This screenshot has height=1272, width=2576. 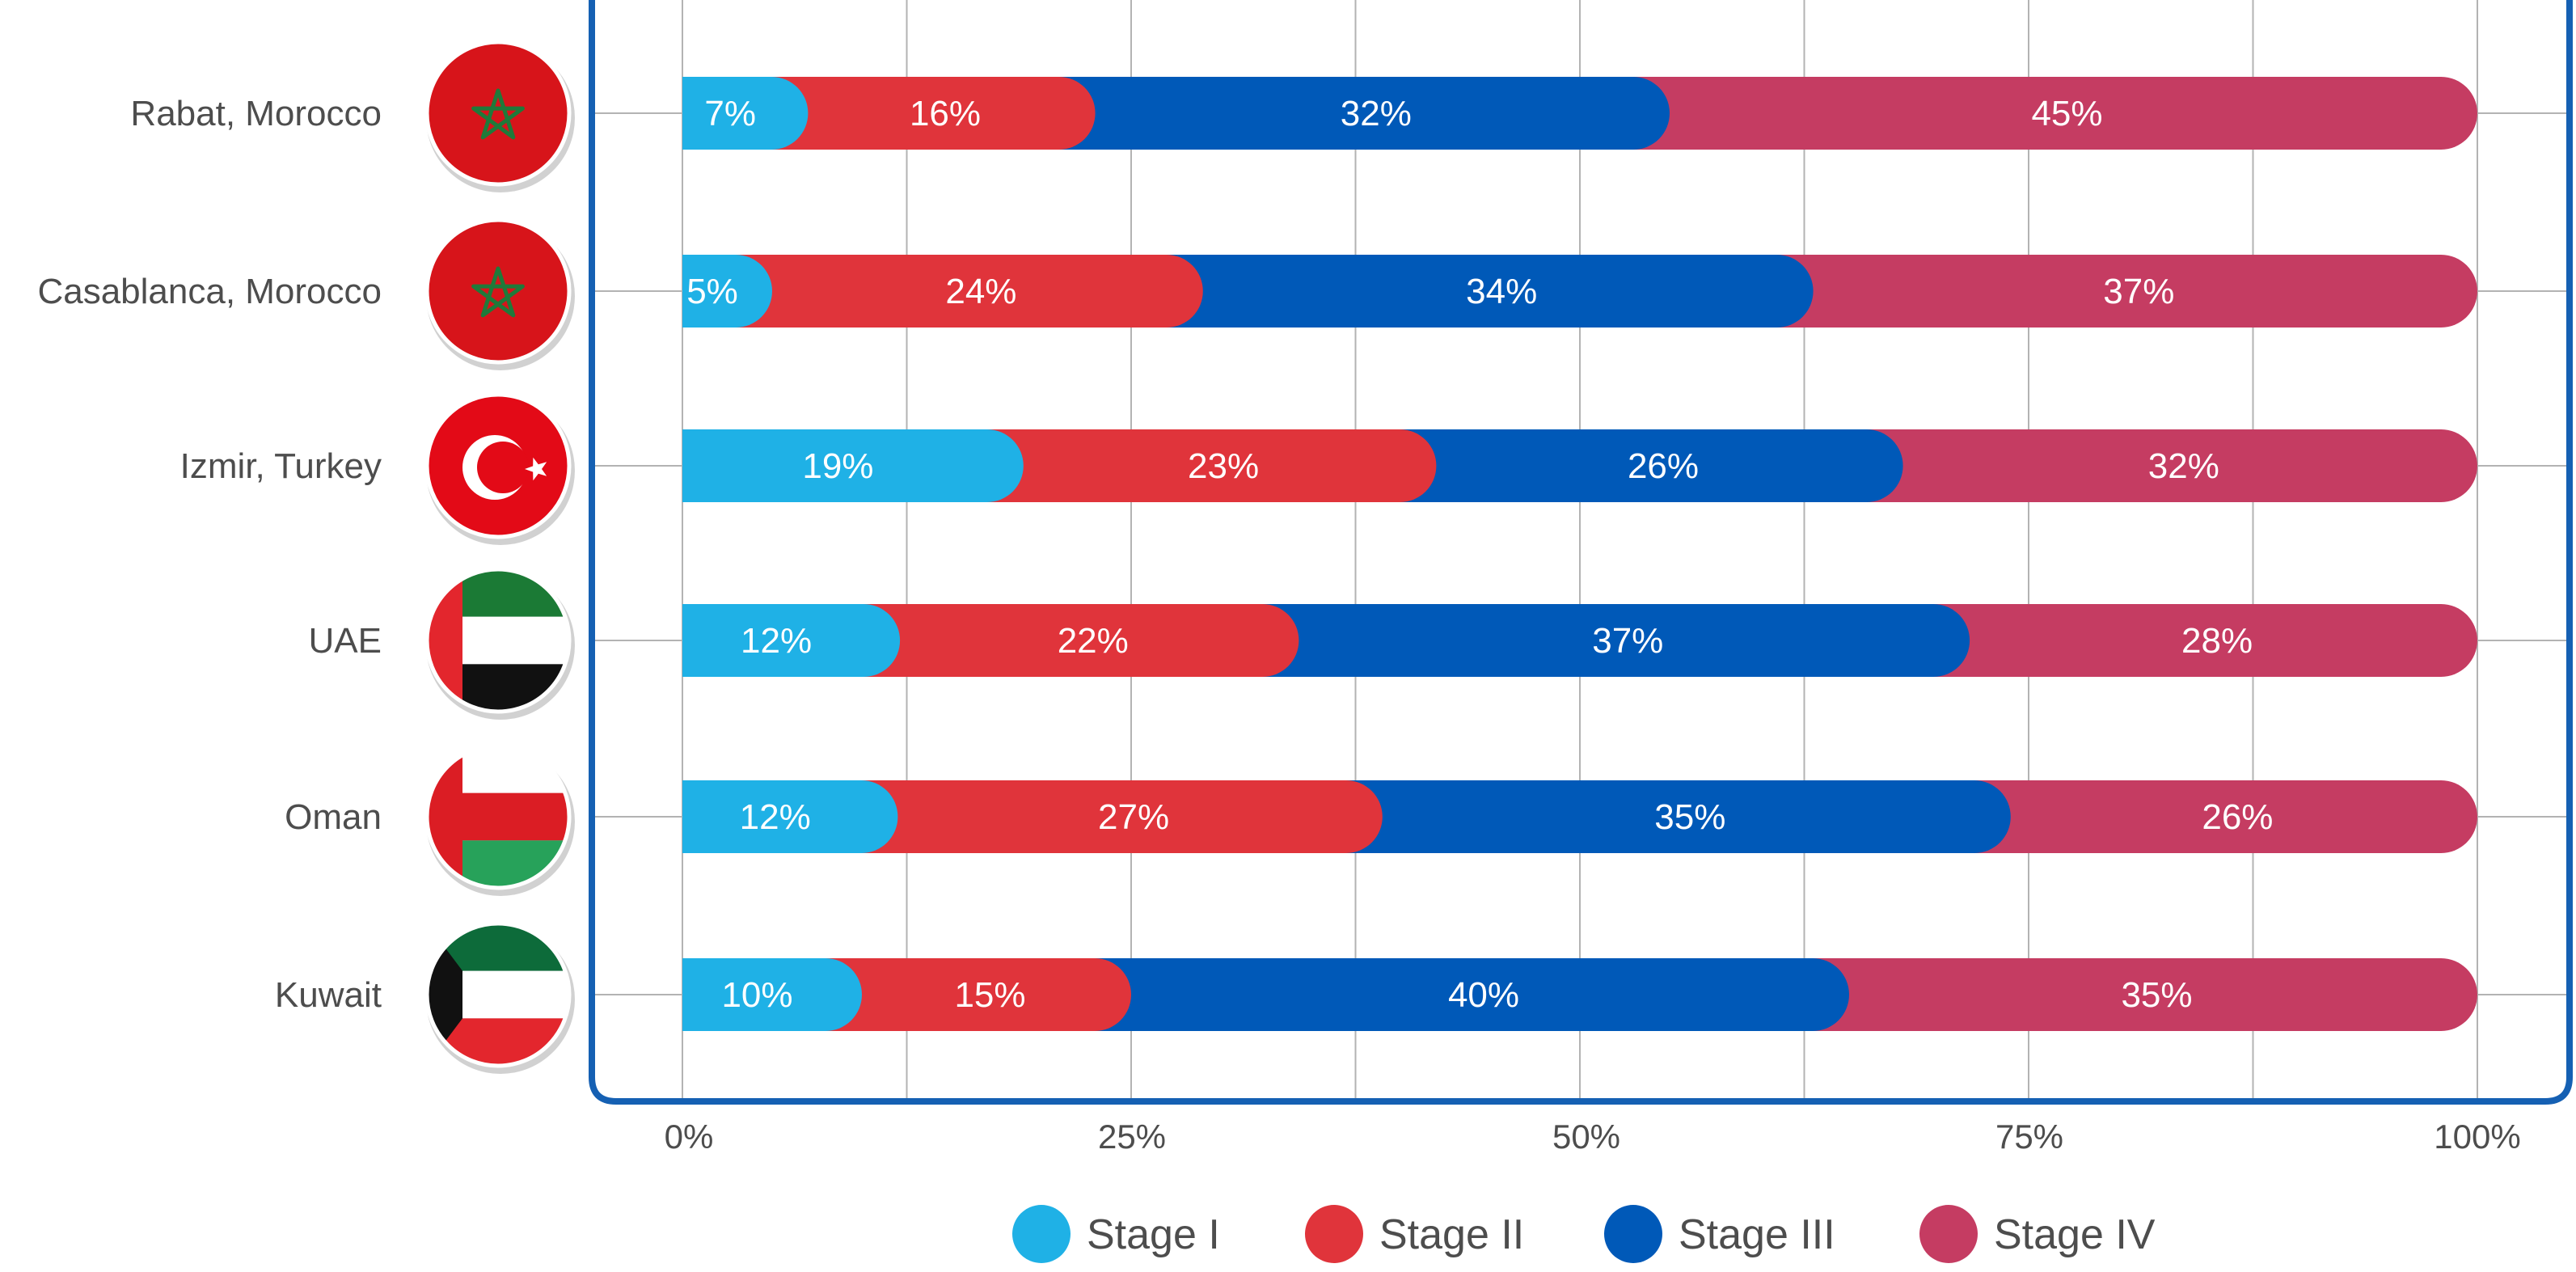 What do you see at coordinates (980, 291) in the screenshot?
I see `bar-value-label: 24%` at bounding box center [980, 291].